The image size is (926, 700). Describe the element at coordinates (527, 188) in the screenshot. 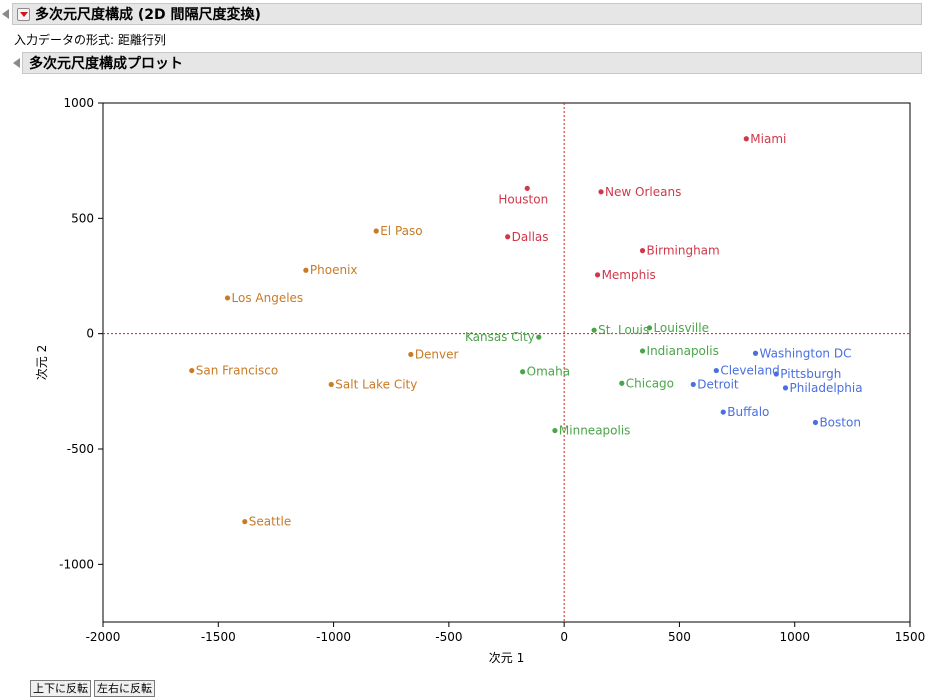

I see `point-houston` at that location.